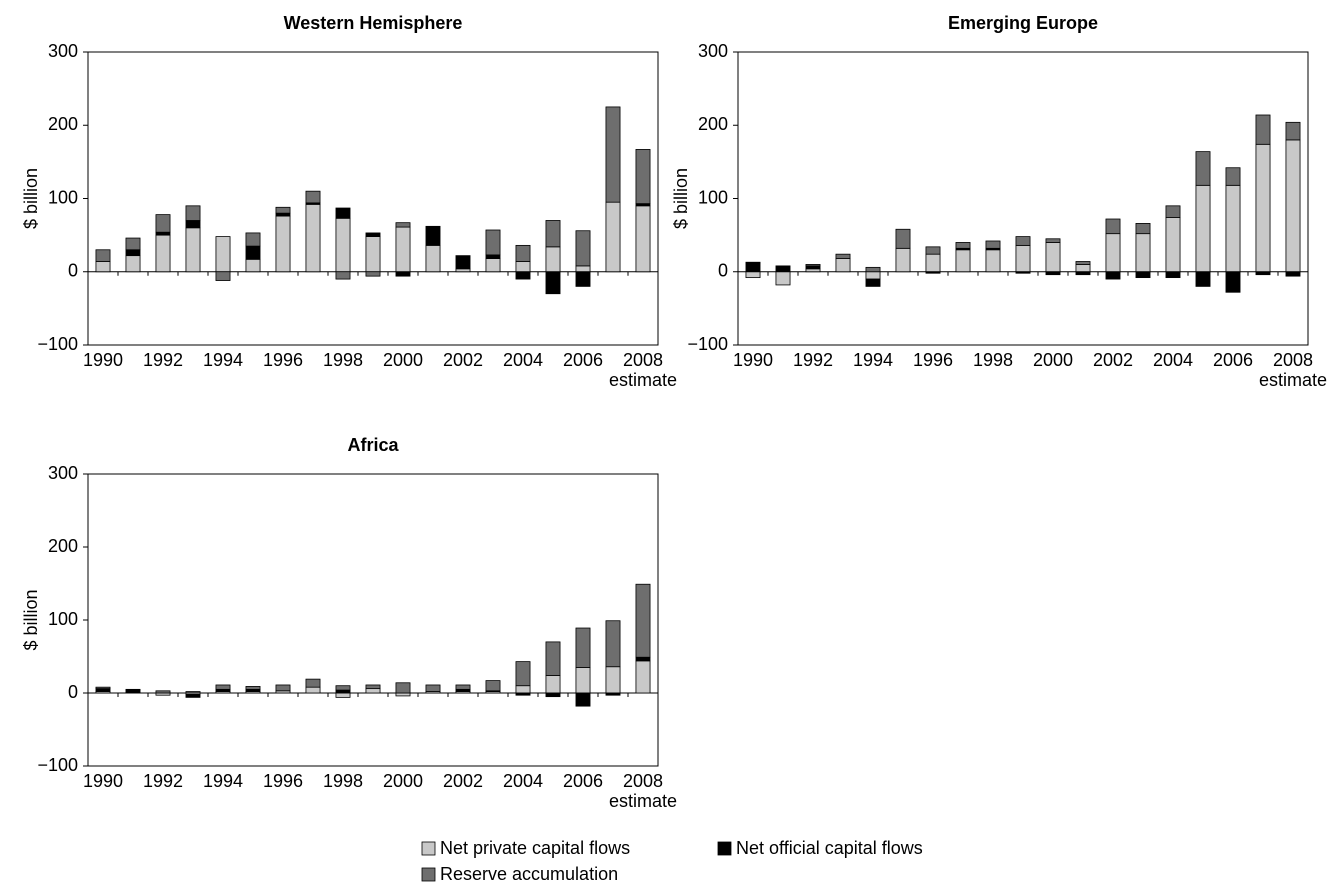 The width and height of the screenshot is (1340, 891). Describe the element at coordinates (1113, 360) in the screenshot. I see `x-tick-label: 2002` at that location.